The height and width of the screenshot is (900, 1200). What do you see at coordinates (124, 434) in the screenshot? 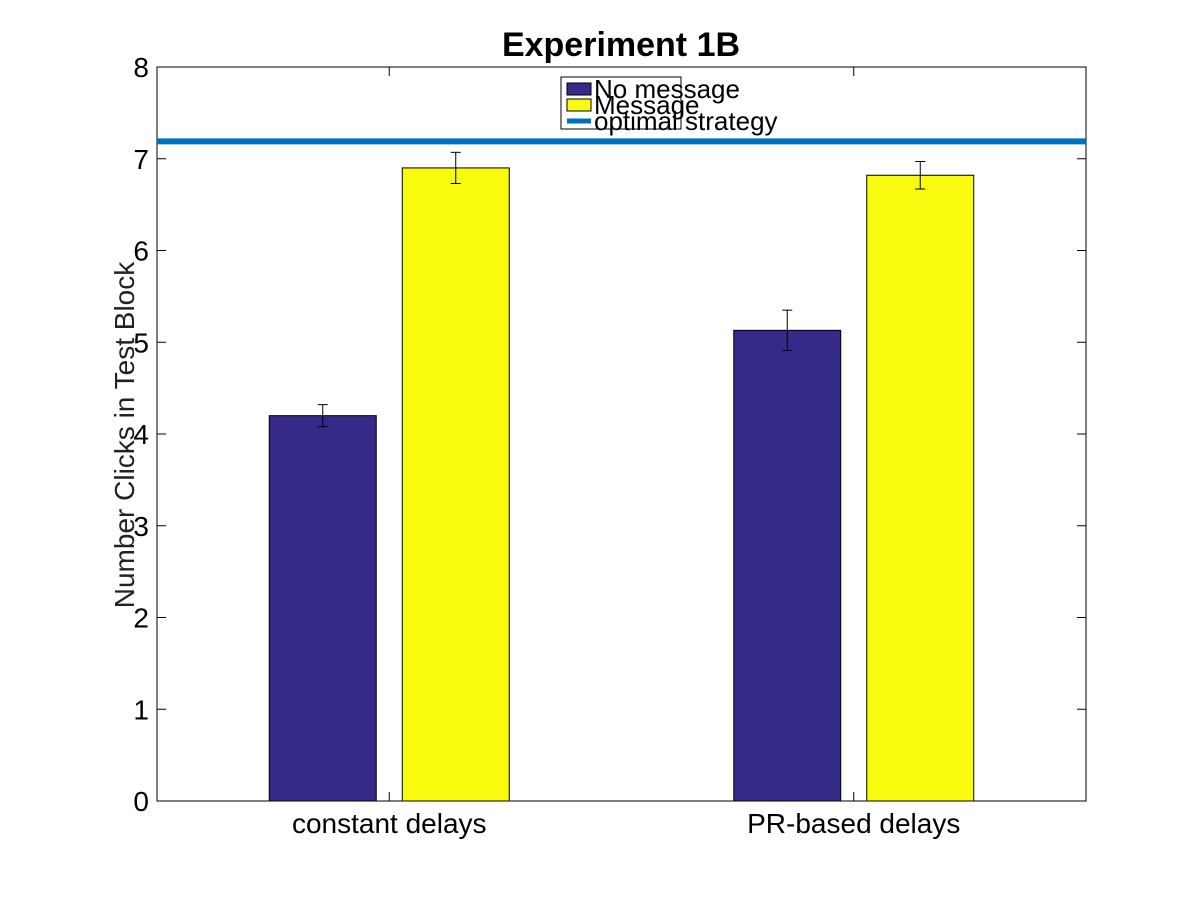
I see `y-axis-label: Number Clicks in Test Block` at bounding box center [124, 434].